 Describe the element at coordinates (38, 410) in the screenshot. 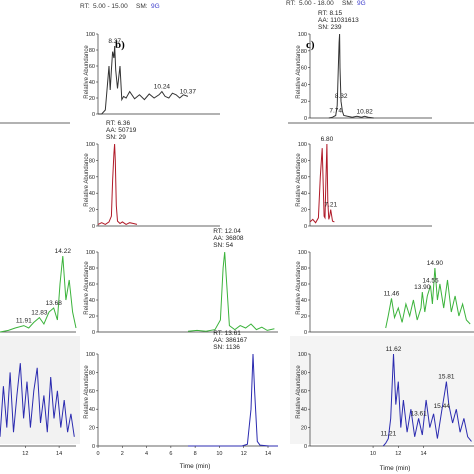

I see `chromatogram-a-row4: 12 14` at that location.